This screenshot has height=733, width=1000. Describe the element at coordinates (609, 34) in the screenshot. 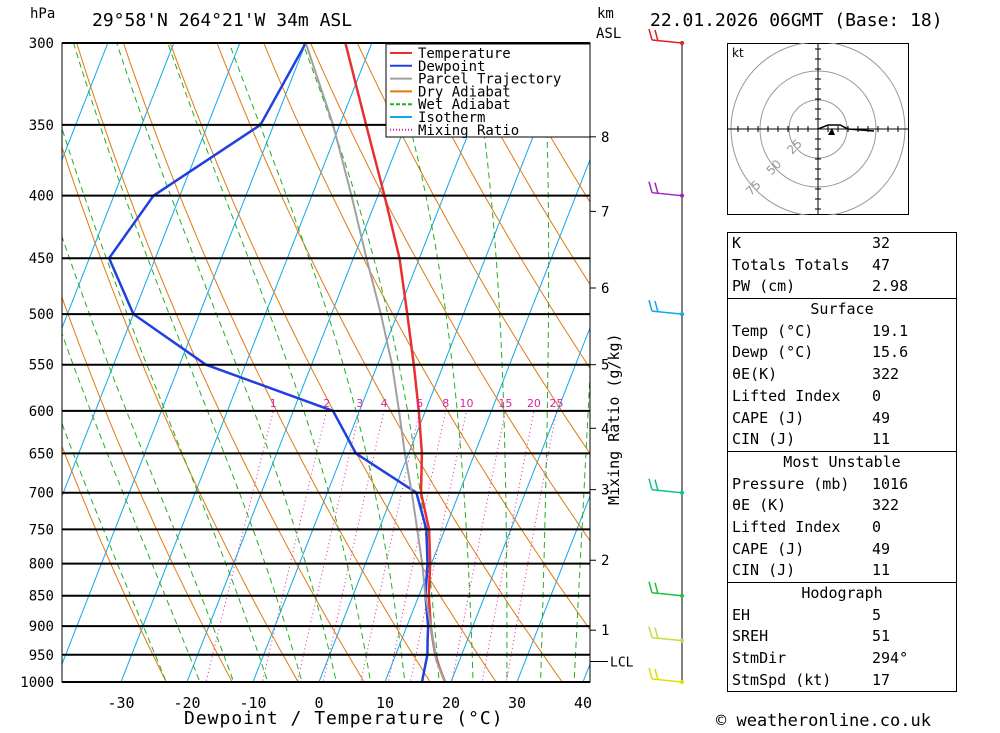

I see `height-unit-asl: ASL` at that location.